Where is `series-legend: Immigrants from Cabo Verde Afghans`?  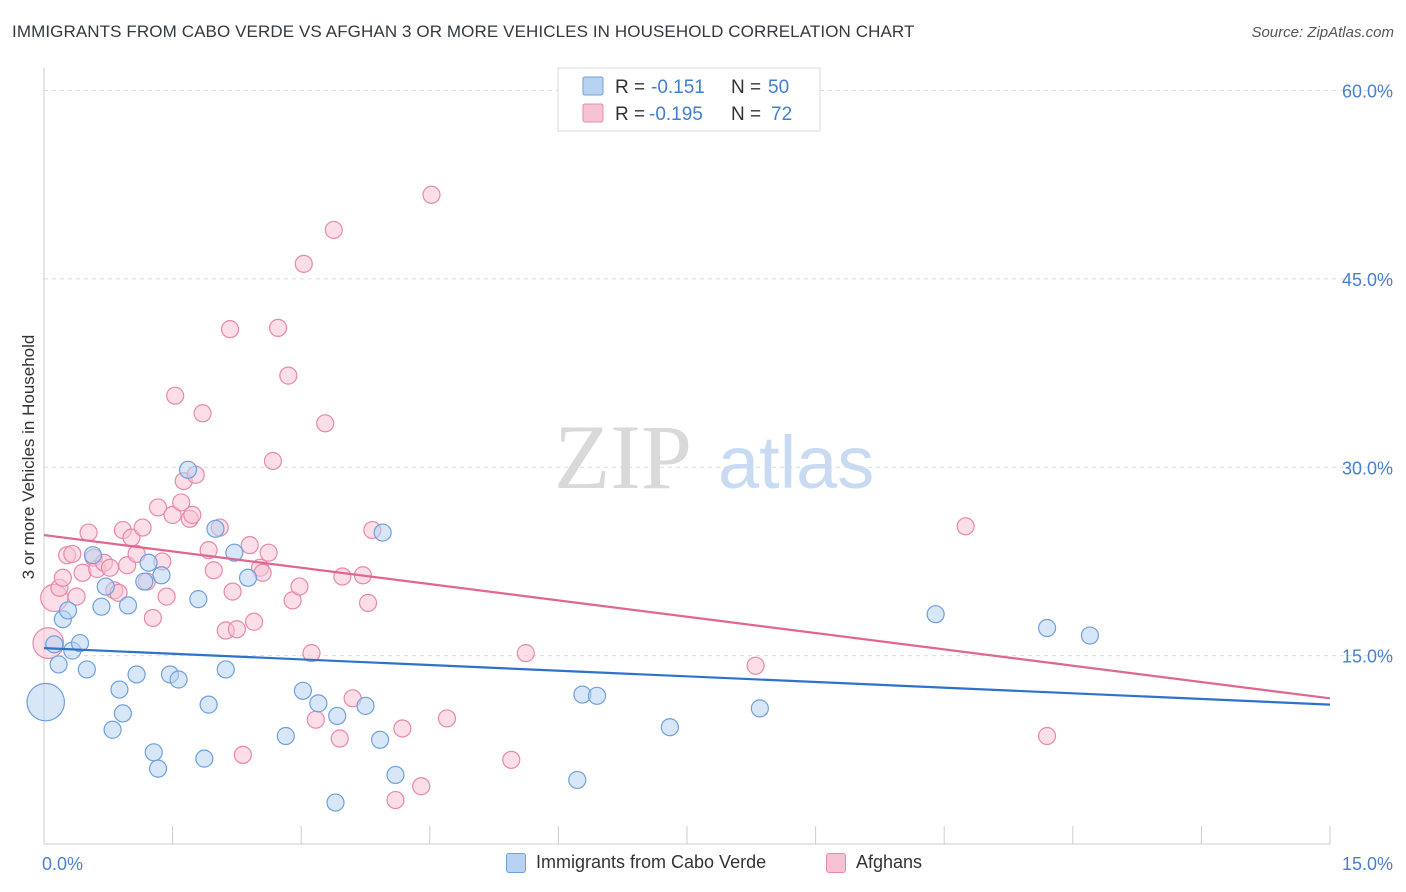
series-legend: Immigrants from Cabo Verde Afghans is located at coordinates (703, 865).